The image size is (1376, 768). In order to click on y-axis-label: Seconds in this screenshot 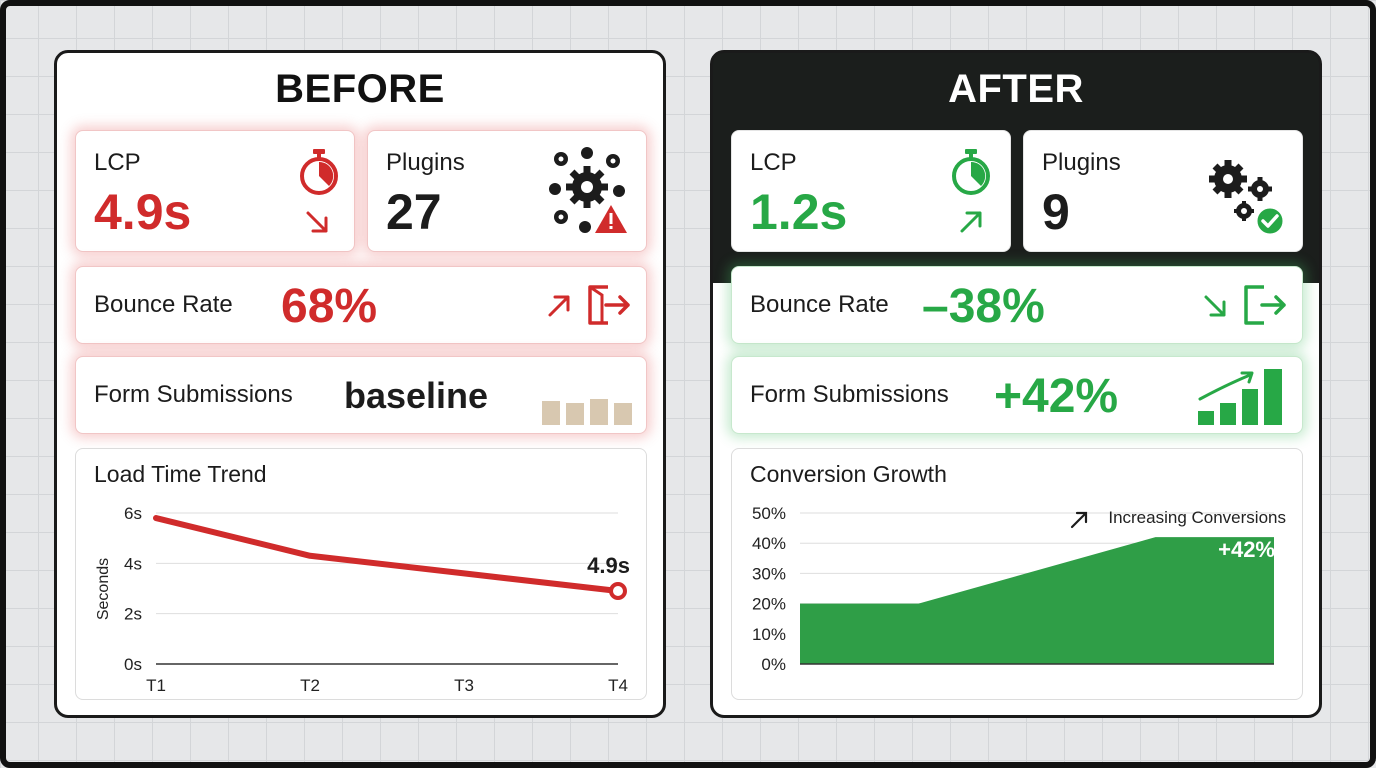, I will do `click(103, 589)`.